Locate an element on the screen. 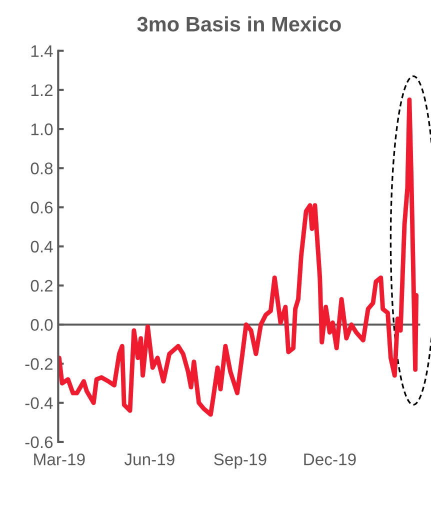 The height and width of the screenshot is (508, 431). x-tick-label: Sep-19 is located at coordinates (240, 461).